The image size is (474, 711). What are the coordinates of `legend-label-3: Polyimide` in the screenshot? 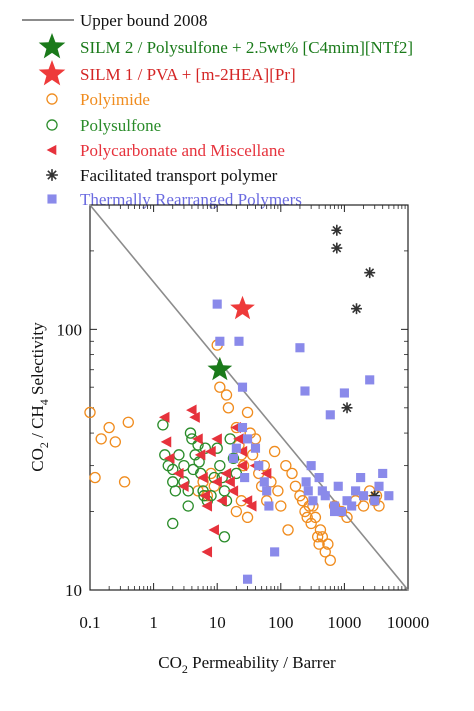 It's located at (115, 99).